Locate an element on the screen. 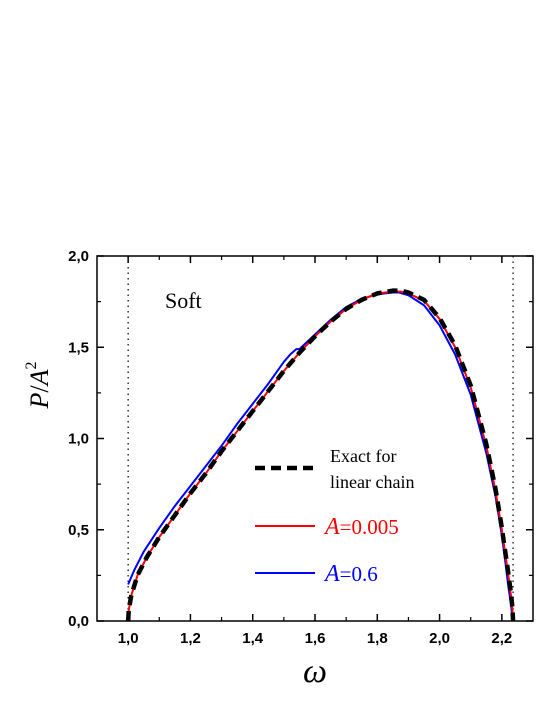 This screenshot has height=705, width=545. legend-label-a06-prefix: A is located at coordinates (331, 574).